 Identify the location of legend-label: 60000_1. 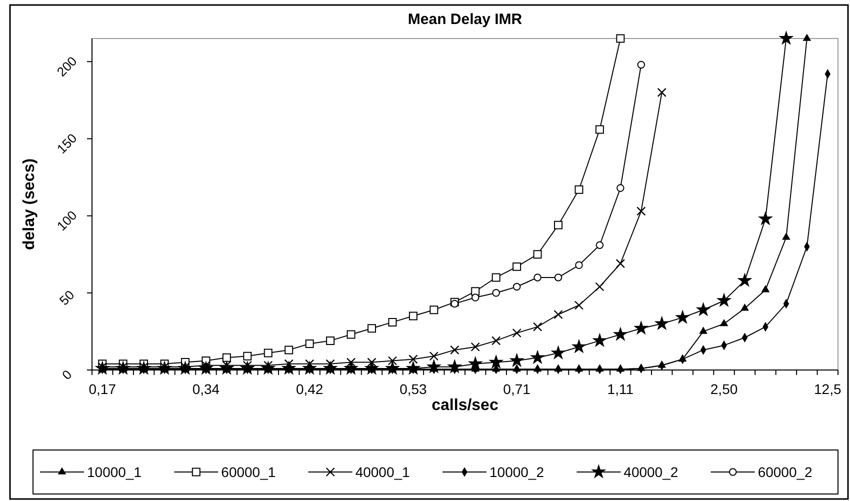
(248, 472).